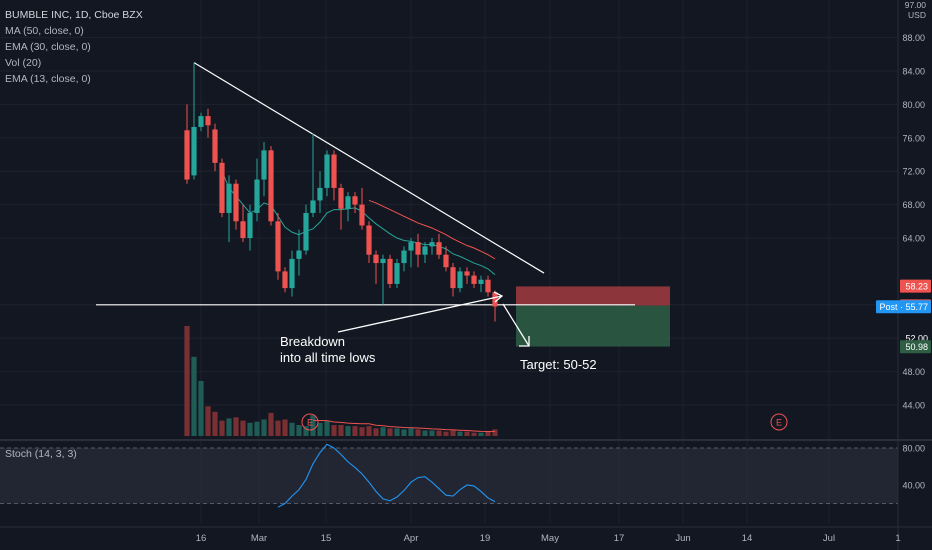  I want to click on trendline, so click(369, 168).